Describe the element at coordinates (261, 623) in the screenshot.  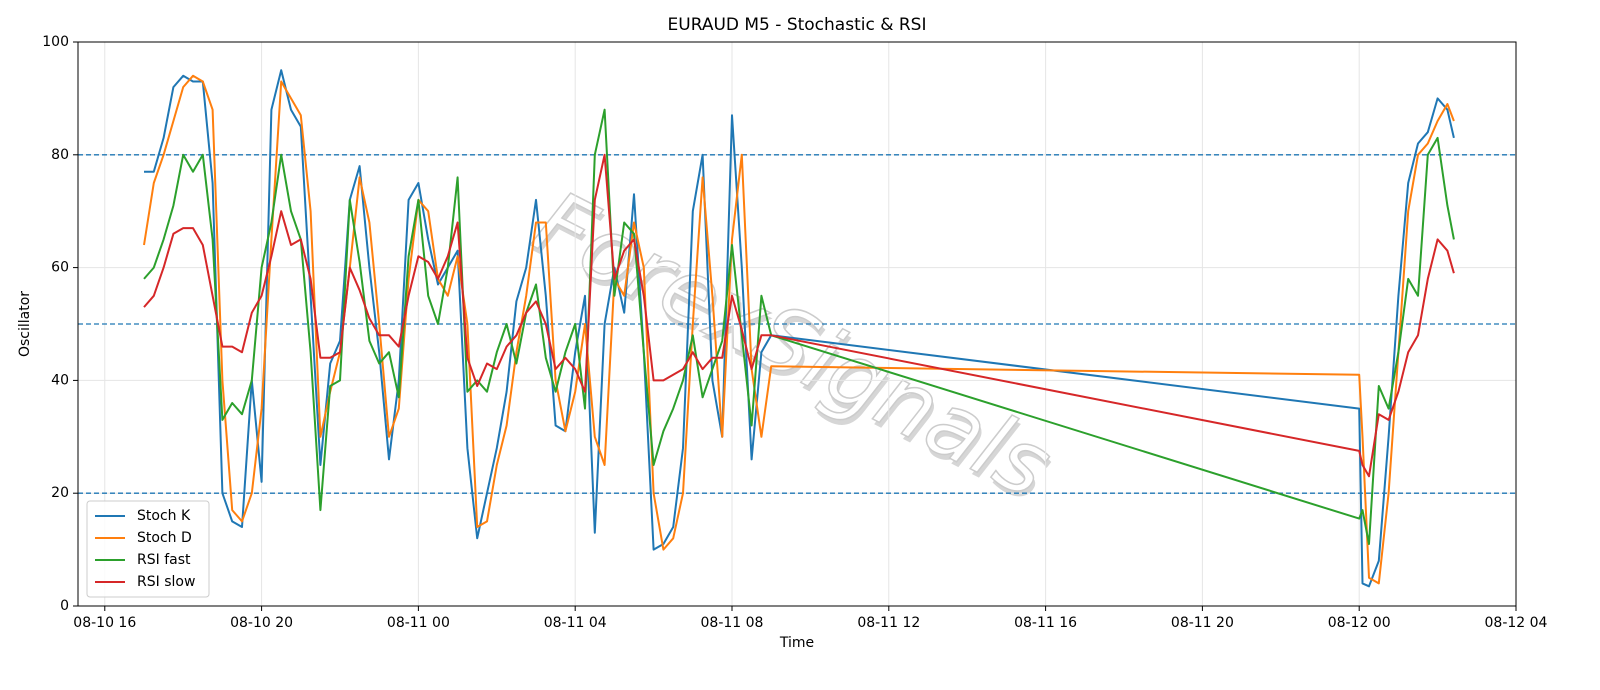
I see `x-tick-label: 08-10 20` at that location.